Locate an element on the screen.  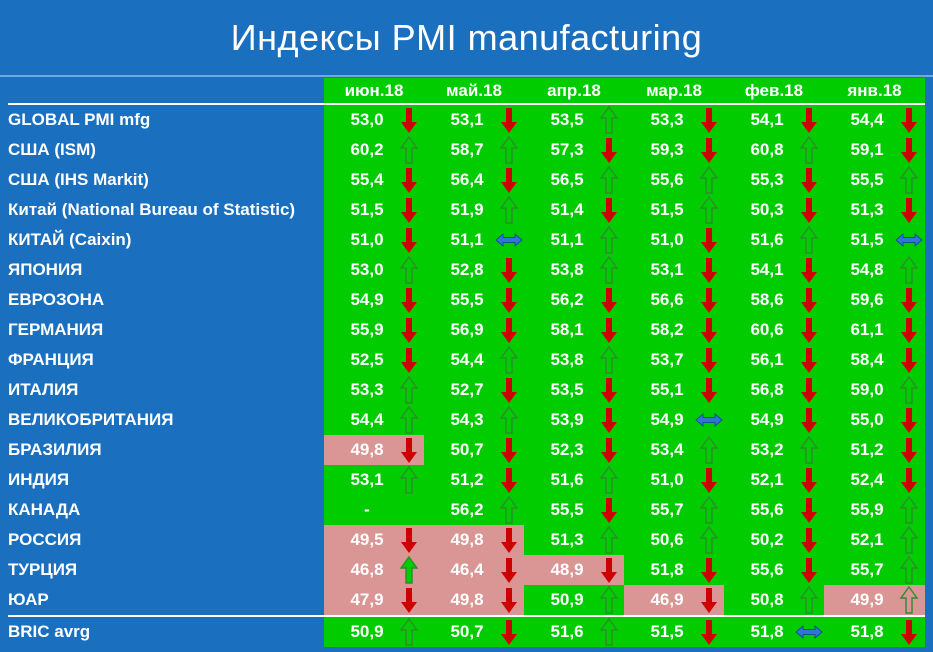
pmi-cell: 55,6 is located at coordinates (774, 570).